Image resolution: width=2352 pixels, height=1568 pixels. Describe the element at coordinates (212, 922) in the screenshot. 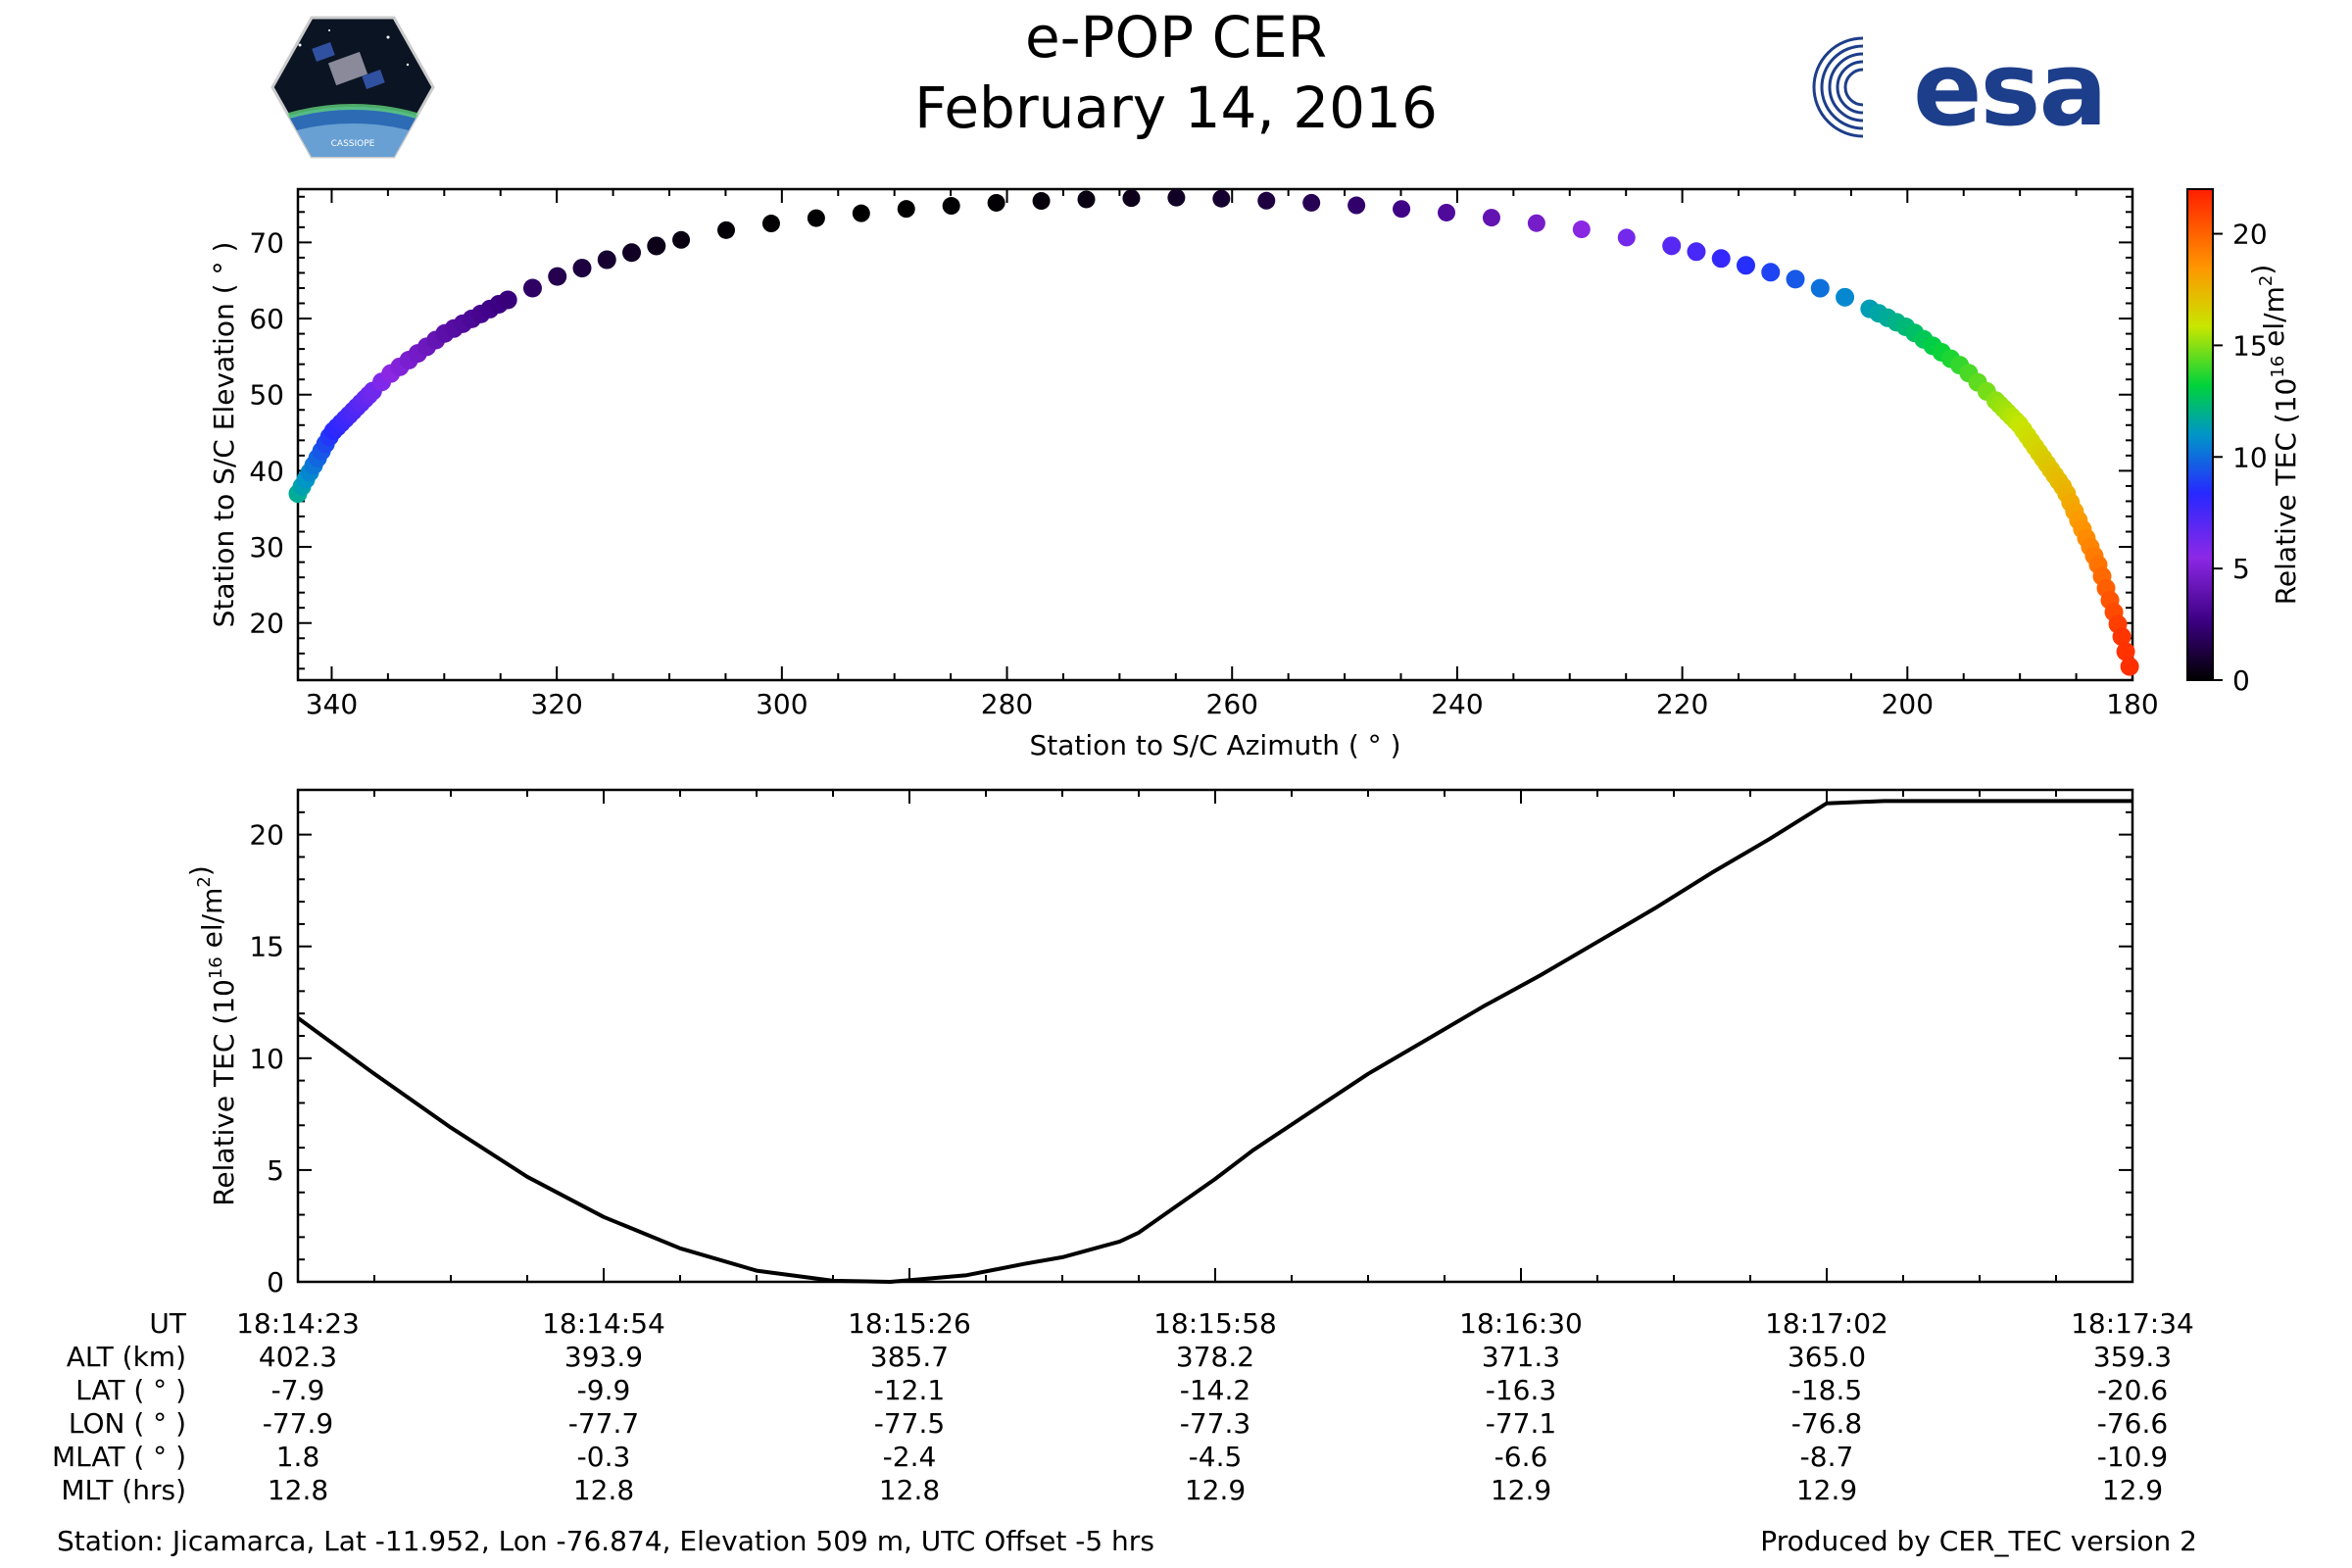

I see `tec-axis-label-part: el/m` at that location.